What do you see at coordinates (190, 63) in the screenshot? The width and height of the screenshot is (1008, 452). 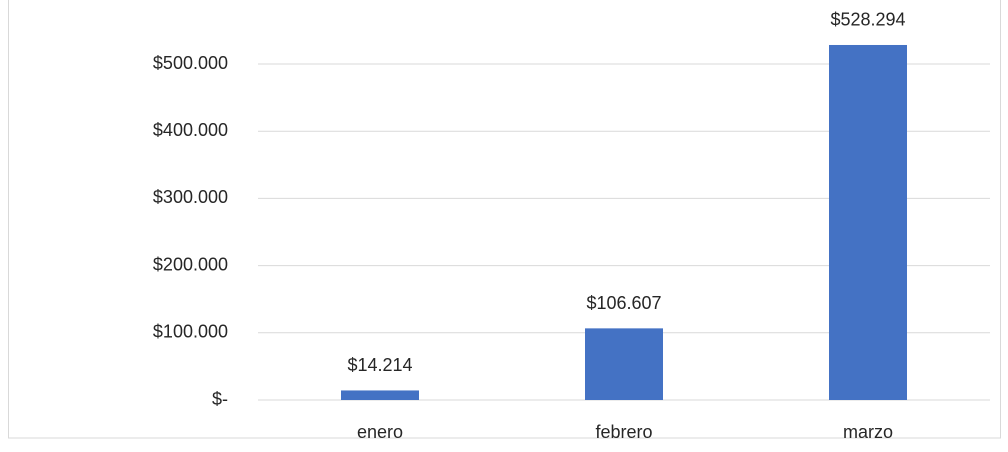 I see `y-tick-label: $500.000` at bounding box center [190, 63].